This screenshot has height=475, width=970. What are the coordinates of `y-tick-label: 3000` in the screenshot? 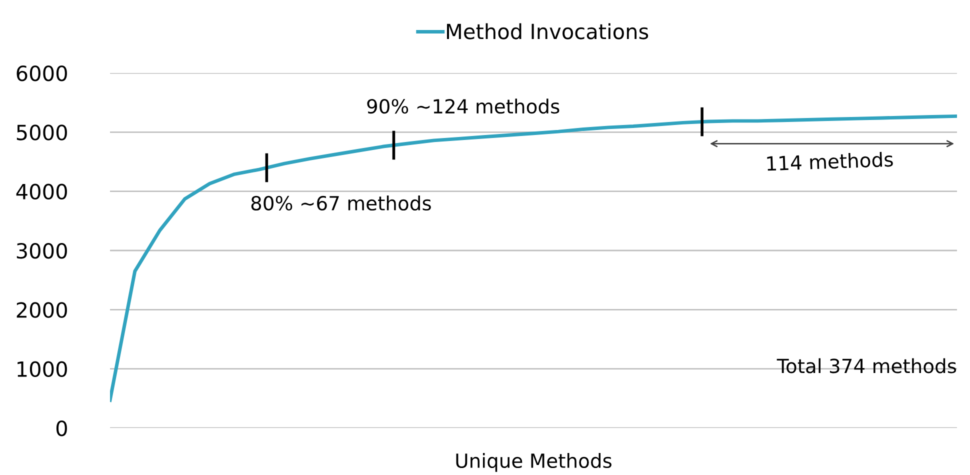 It's located at (41, 250).